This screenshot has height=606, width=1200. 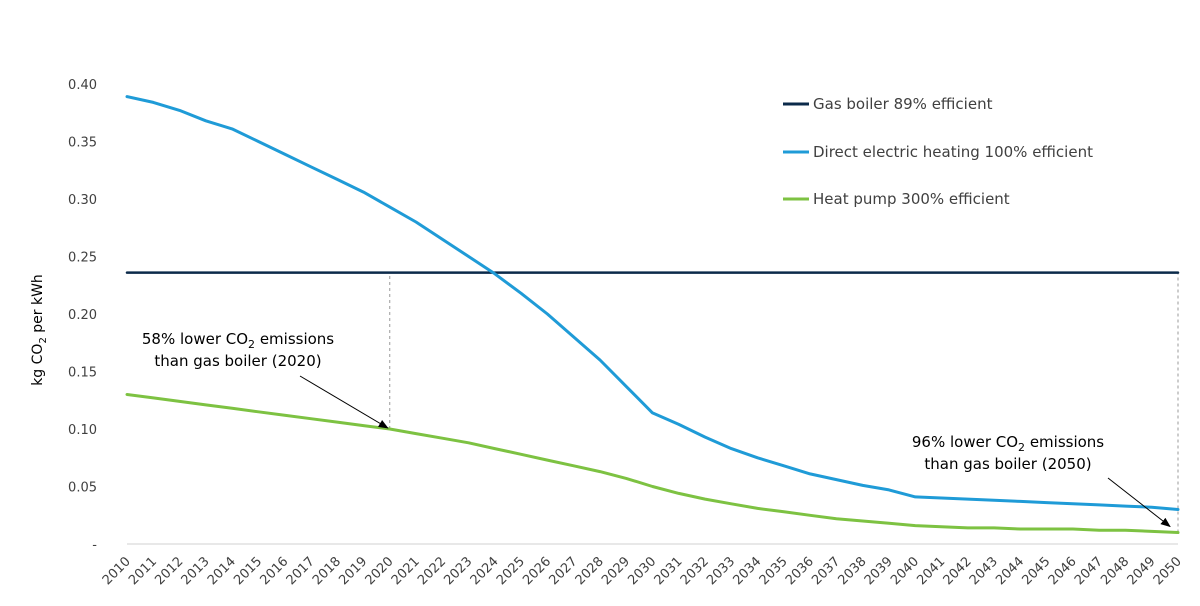 What do you see at coordinates (563, 571) in the screenshot?
I see `x-tick-label: 2027` at bounding box center [563, 571].